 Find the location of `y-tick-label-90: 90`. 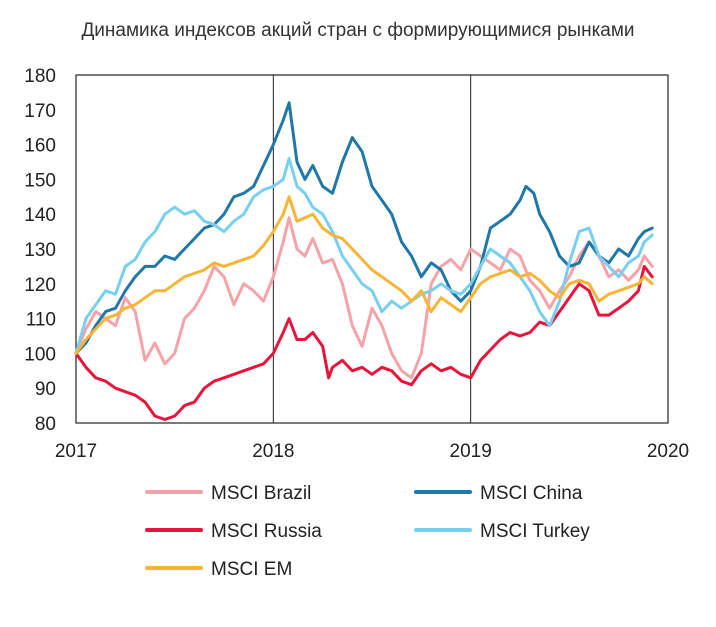

y-tick-label-90: 90 is located at coordinates (45, 389).